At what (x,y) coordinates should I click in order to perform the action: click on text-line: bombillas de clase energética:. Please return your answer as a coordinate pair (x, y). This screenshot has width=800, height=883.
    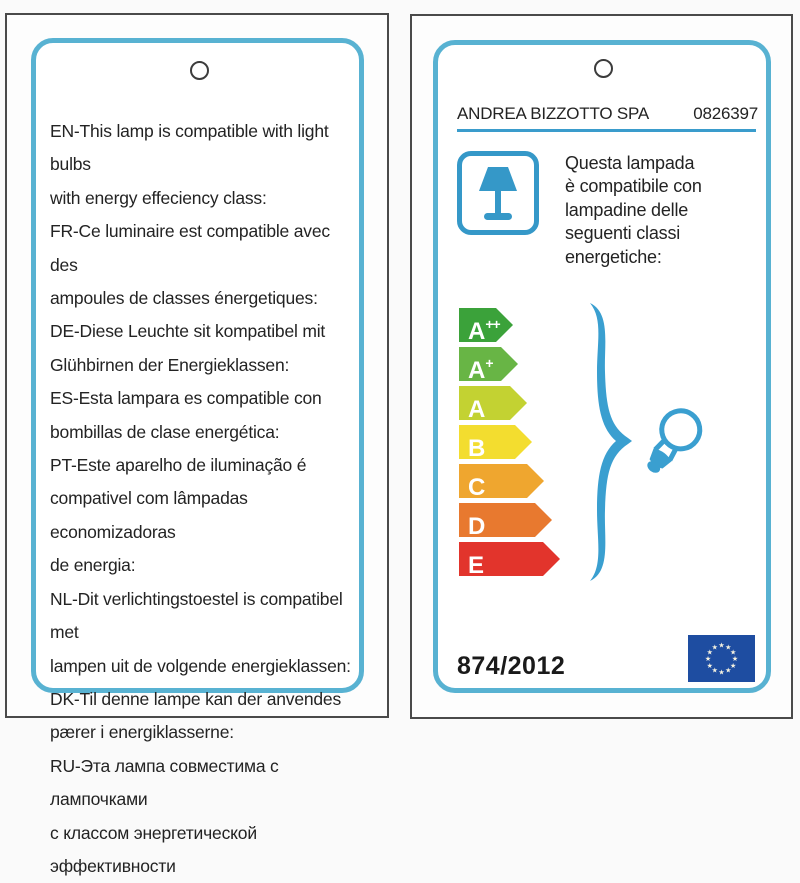
    Looking at the image, I should click on (165, 431).